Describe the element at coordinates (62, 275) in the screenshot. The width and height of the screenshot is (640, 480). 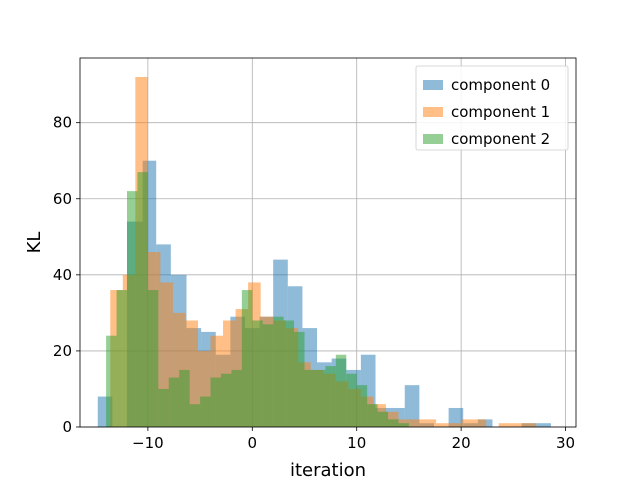
I see `y-tick-label: 40` at that location.